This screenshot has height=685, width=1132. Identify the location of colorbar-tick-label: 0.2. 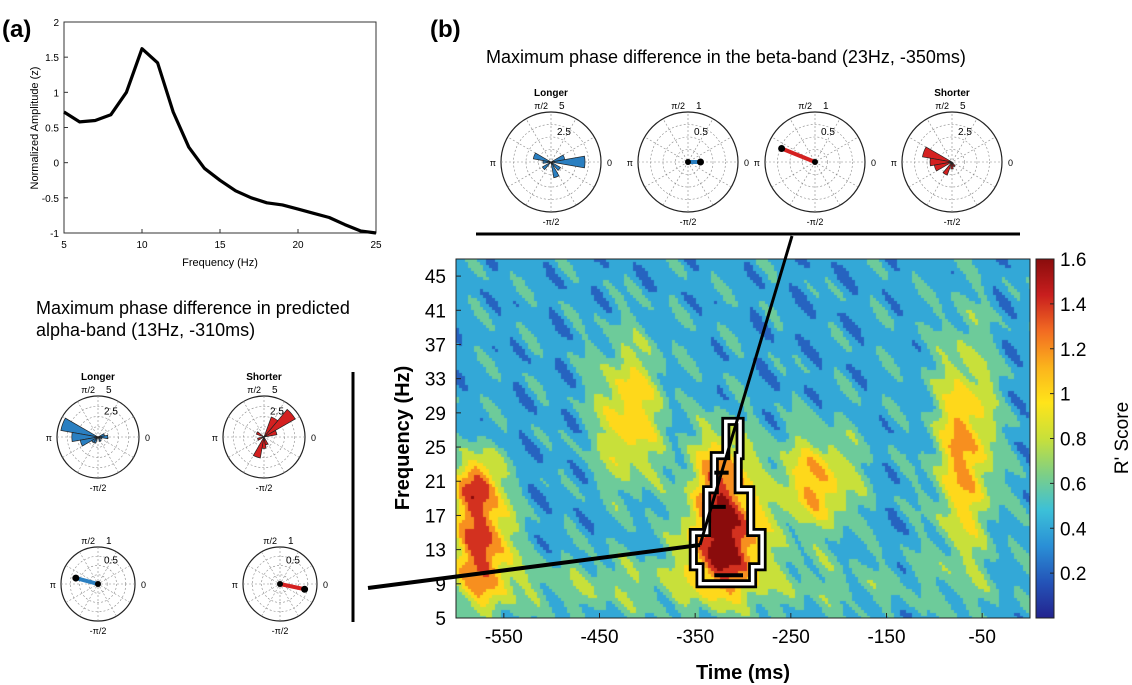
(1073, 574).